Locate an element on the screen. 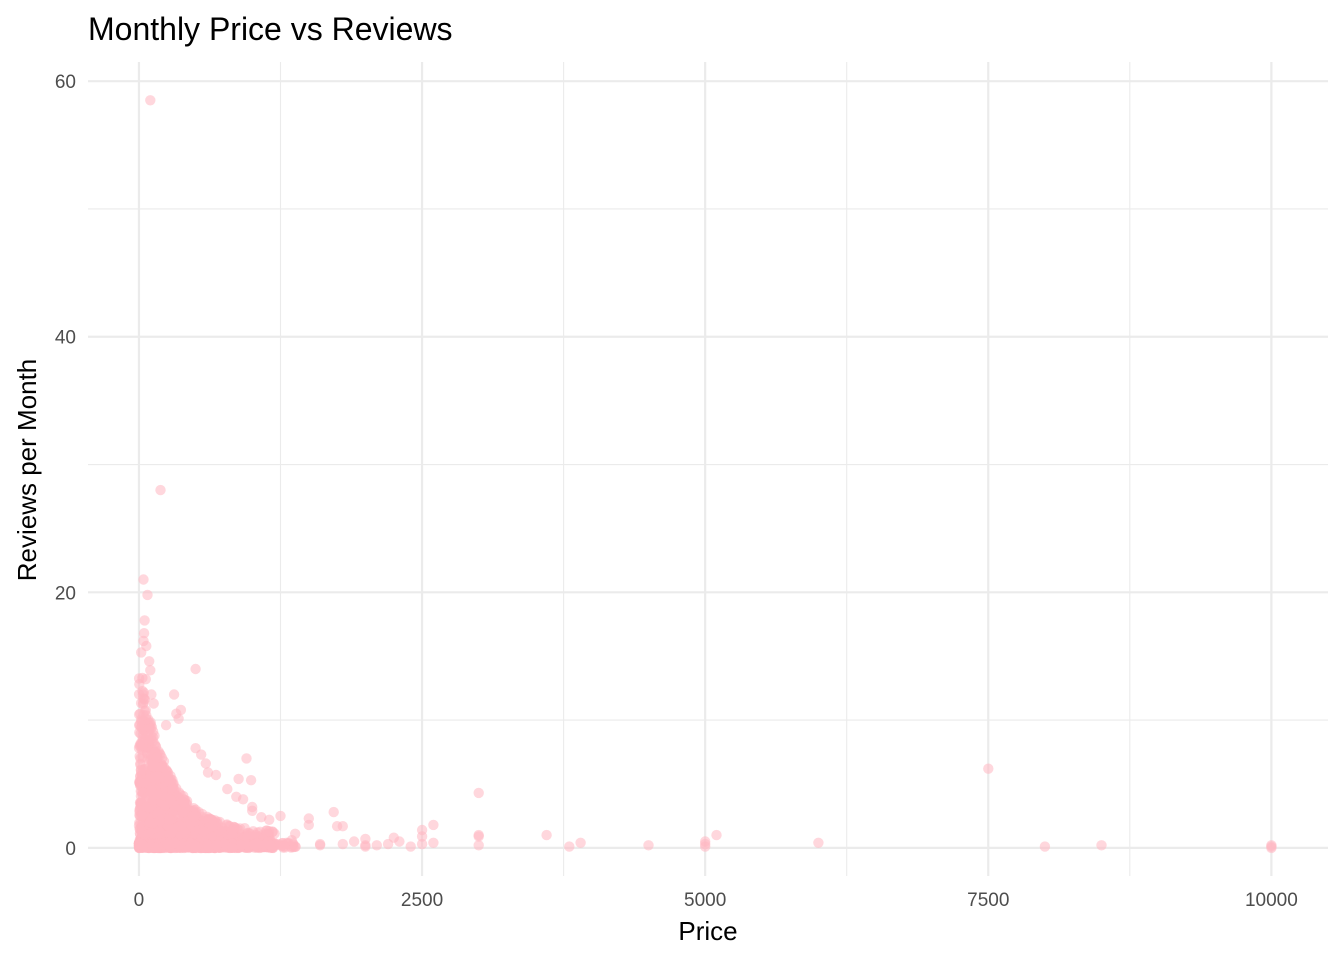 This screenshot has height=960, width=1344. chart-title: Monthly Price vs Reviews is located at coordinates (270, 29).